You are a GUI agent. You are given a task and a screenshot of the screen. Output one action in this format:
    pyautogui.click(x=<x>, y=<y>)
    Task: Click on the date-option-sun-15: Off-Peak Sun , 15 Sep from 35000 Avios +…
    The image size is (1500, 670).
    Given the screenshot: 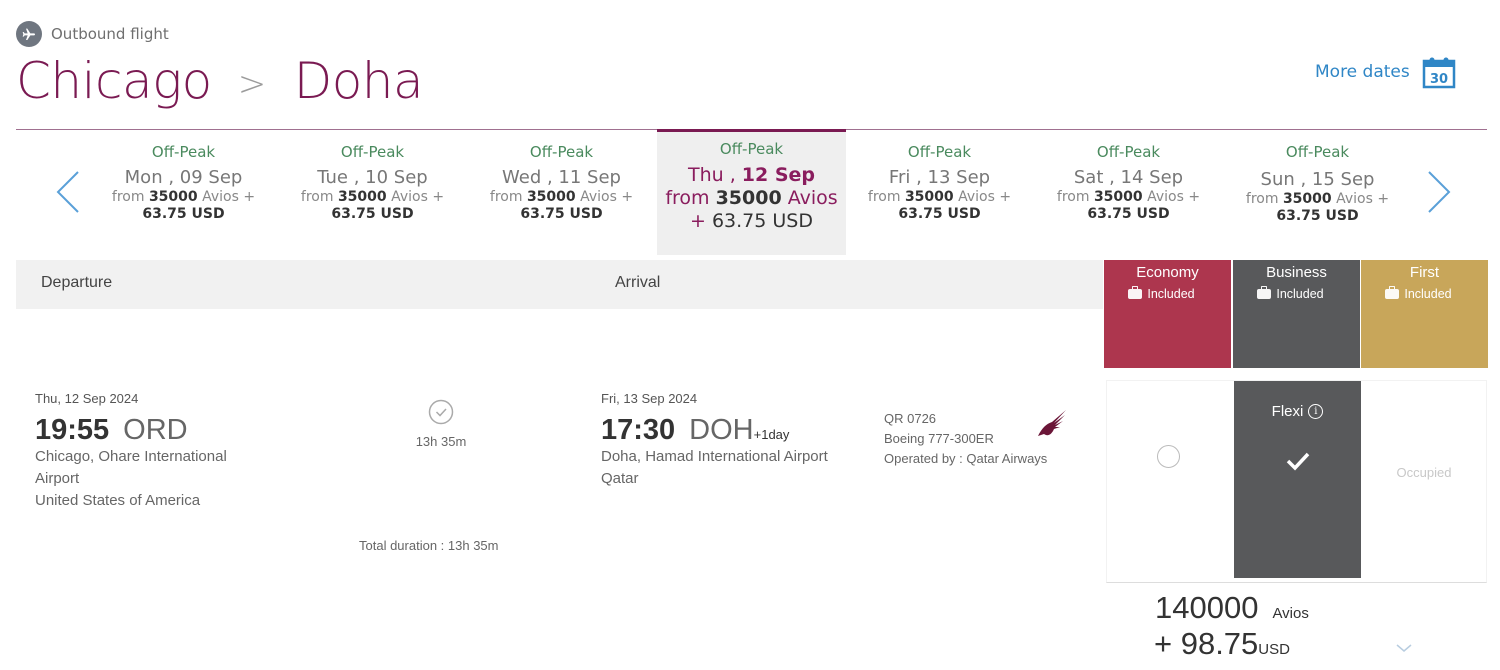 What is the action you would take?
    pyautogui.click(x=1317, y=193)
    